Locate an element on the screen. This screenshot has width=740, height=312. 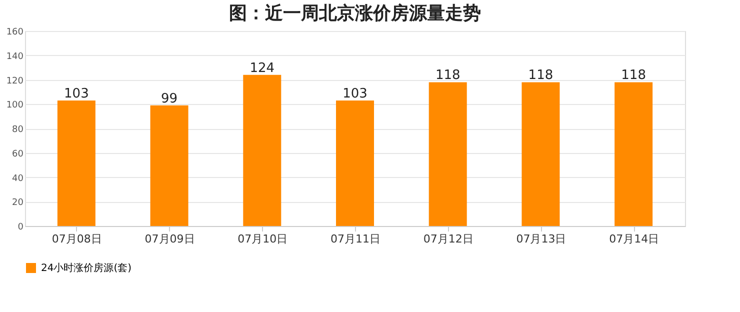
legend-label: 24小时涨价房源(套) is located at coordinates (86, 268).